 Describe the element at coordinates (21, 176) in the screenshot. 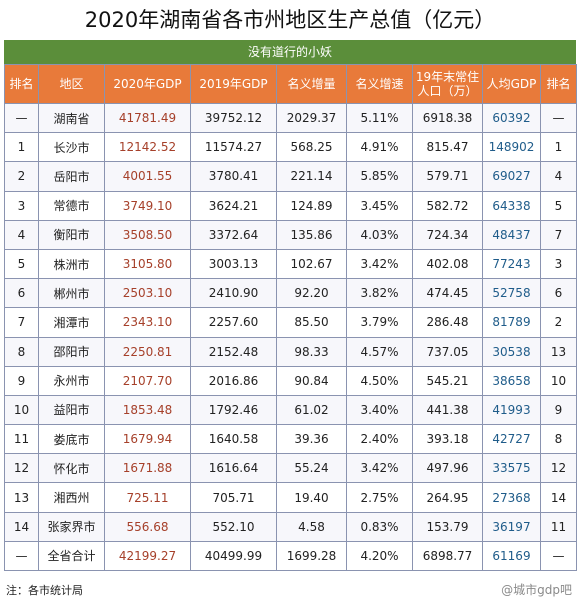

I see `cell-rank: 2` at that location.